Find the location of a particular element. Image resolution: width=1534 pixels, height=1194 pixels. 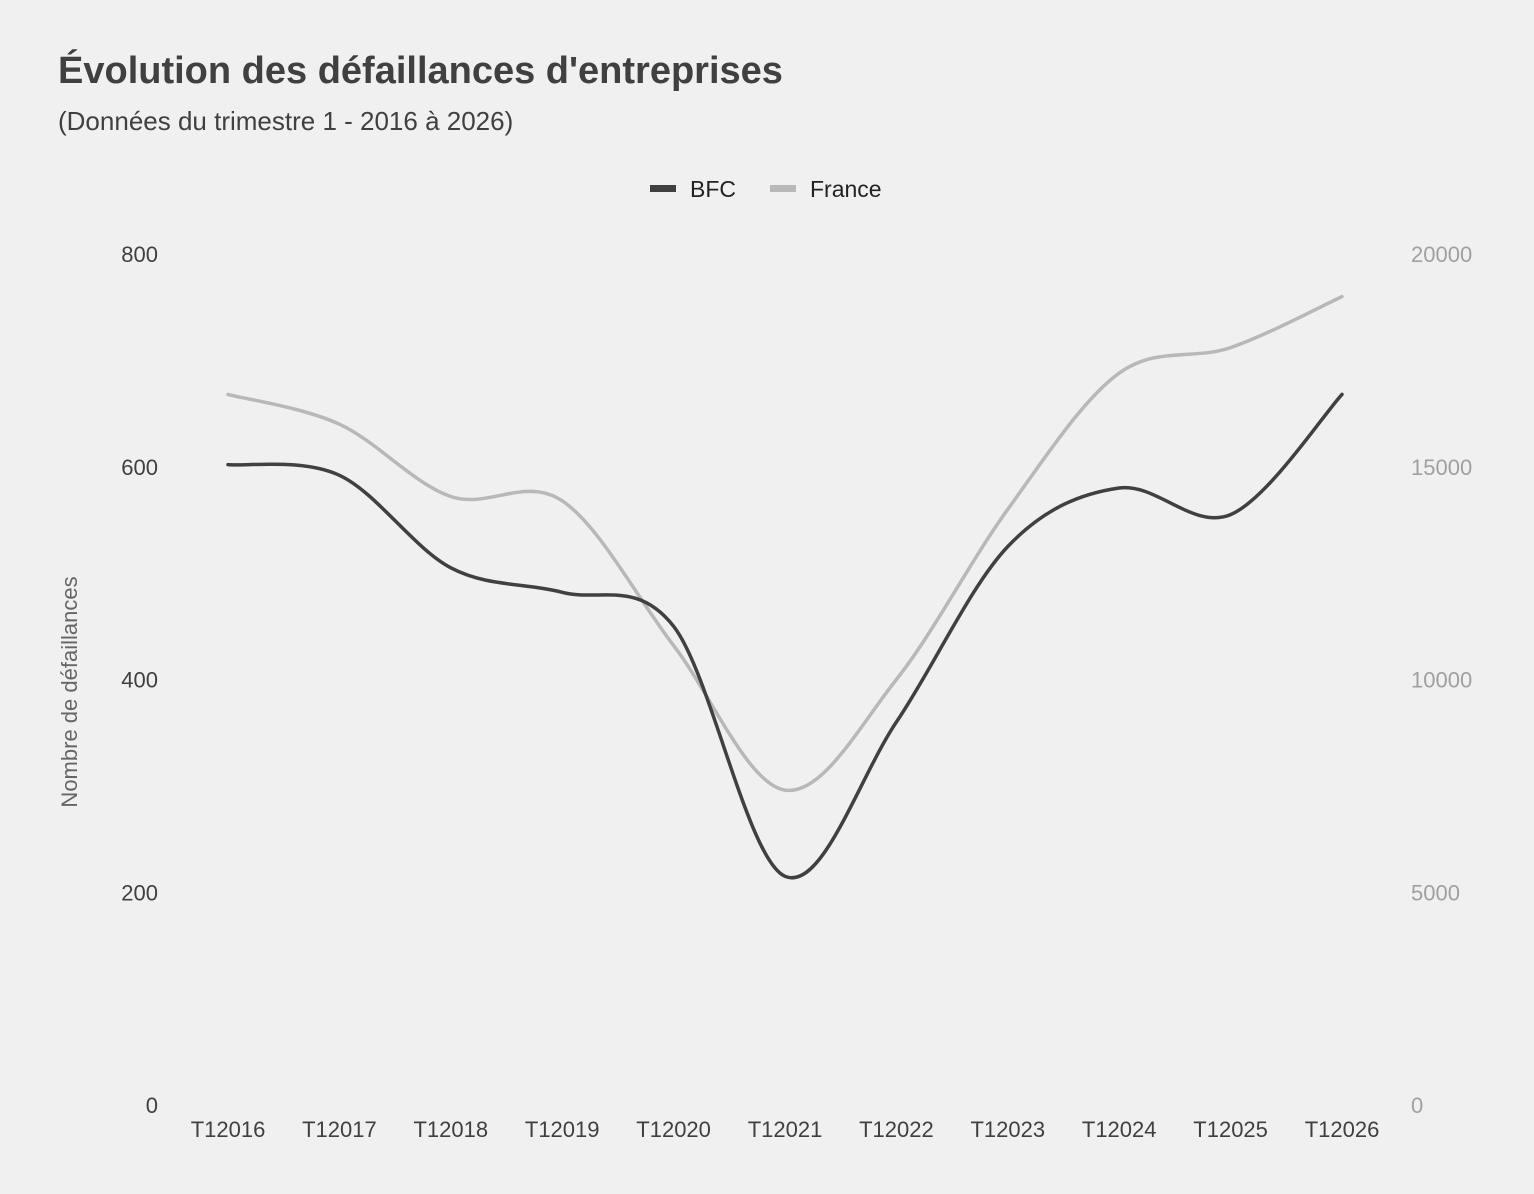

chart-title: Évolution des défaillances d'entreprises is located at coordinates (420, 71).